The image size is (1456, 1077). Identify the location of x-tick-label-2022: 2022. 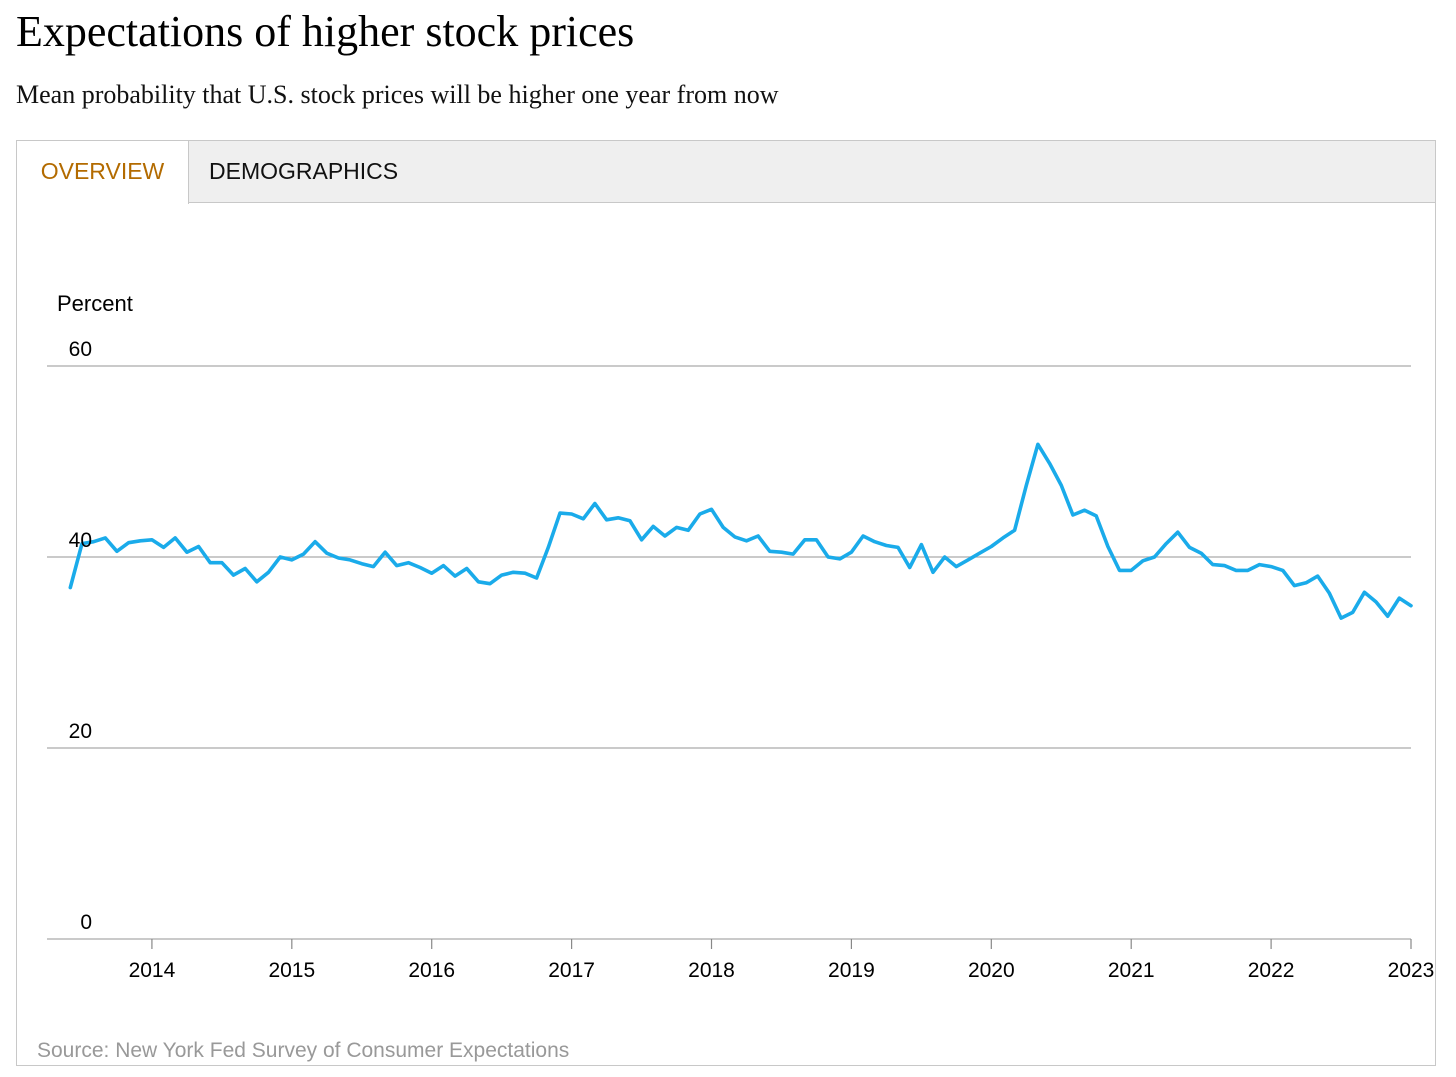
(1271, 970).